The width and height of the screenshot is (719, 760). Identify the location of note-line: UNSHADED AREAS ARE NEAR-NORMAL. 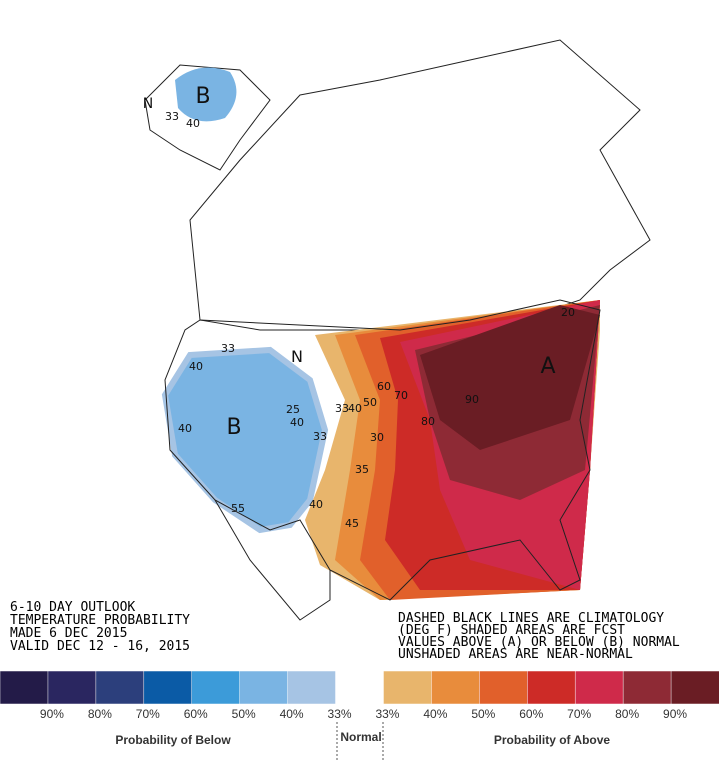
(515, 654).